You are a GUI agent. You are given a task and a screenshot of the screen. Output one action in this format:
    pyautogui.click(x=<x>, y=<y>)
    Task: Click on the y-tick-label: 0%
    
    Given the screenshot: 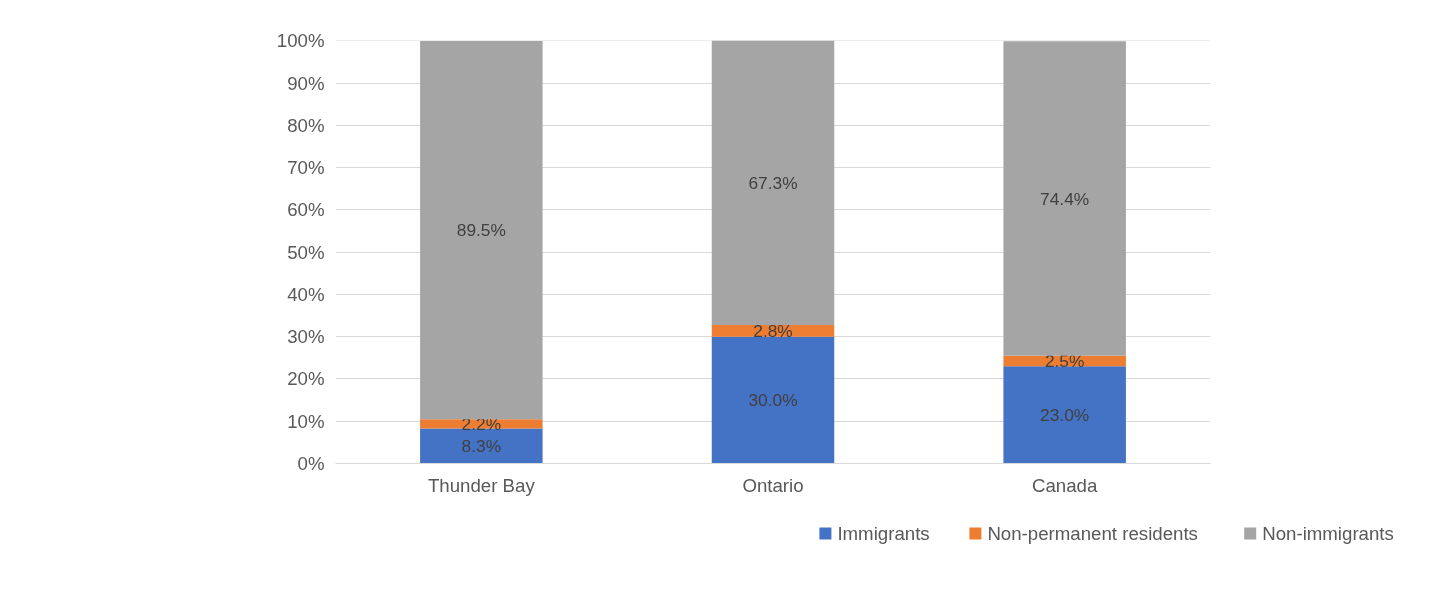 What is the action you would take?
    pyautogui.click(x=311, y=463)
    